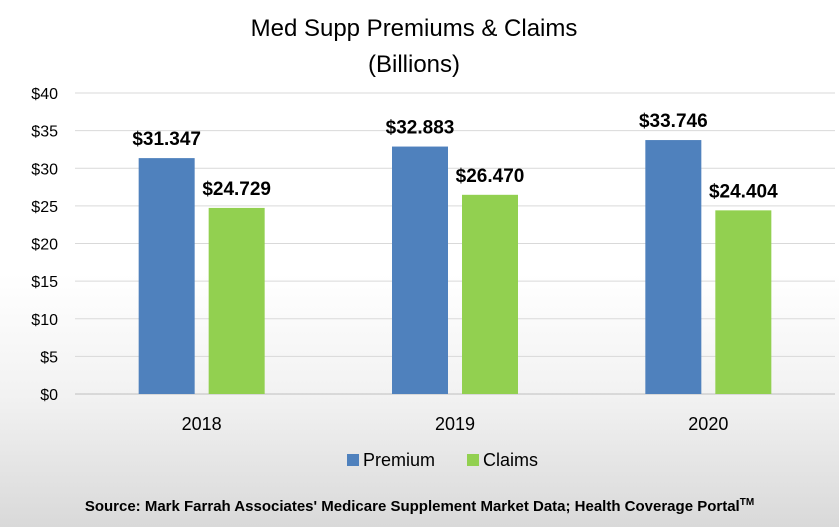 The width and height of the screenshot is (839, 527). What do you see at coordinates (743, 191) in the screenshot?
I see `data-label: $24.404` at bounding box center [743, 191].